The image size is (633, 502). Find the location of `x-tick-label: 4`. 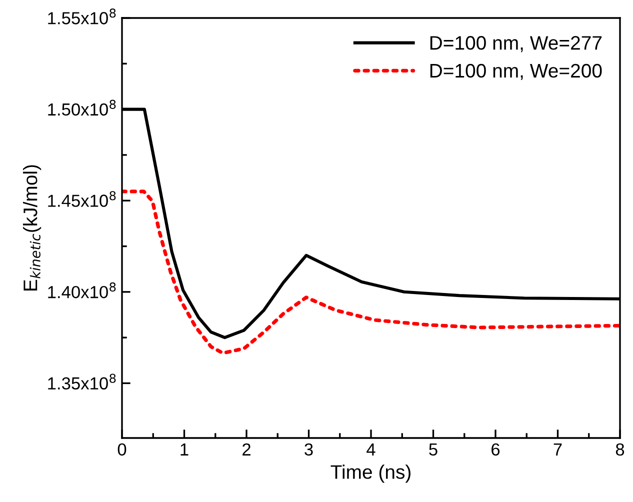

x-tick-label: 4 is located at coordinates (371, 450).